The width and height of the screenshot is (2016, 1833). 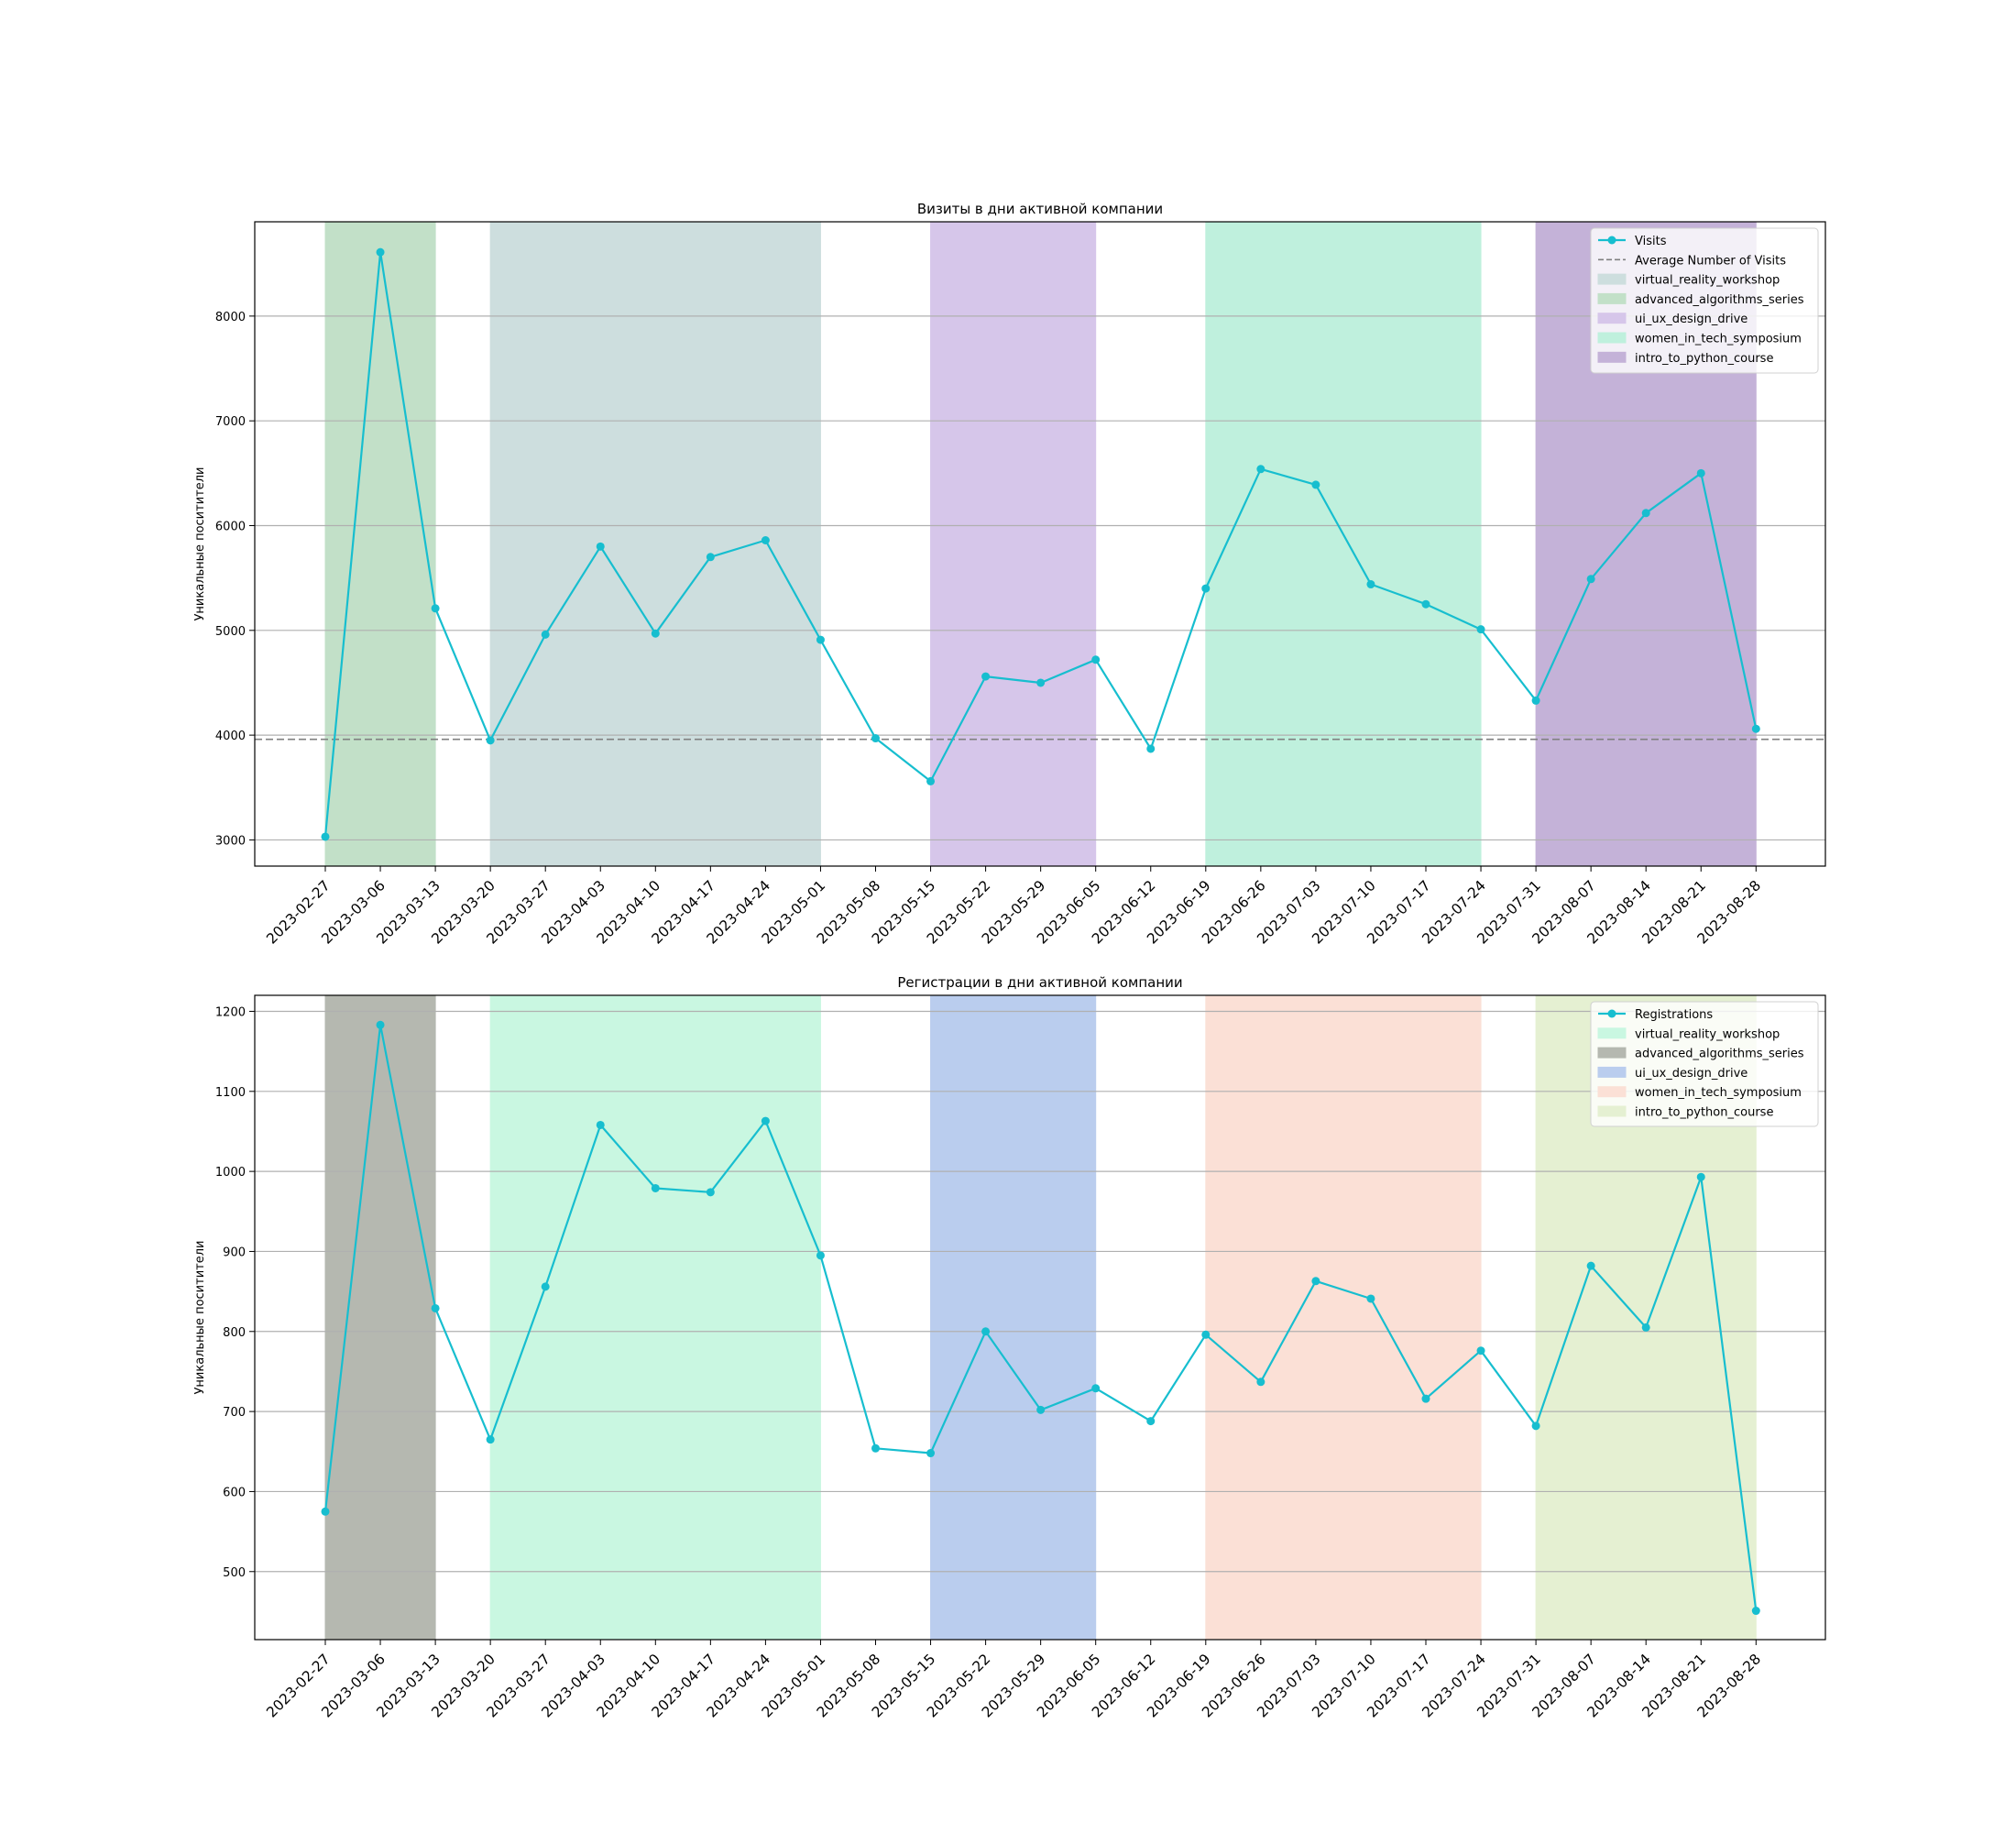 What do you see at coordinates (234, 1252) in the screenshot?
I see `y-tick-label: 900` at bounding box center [234, 1252].